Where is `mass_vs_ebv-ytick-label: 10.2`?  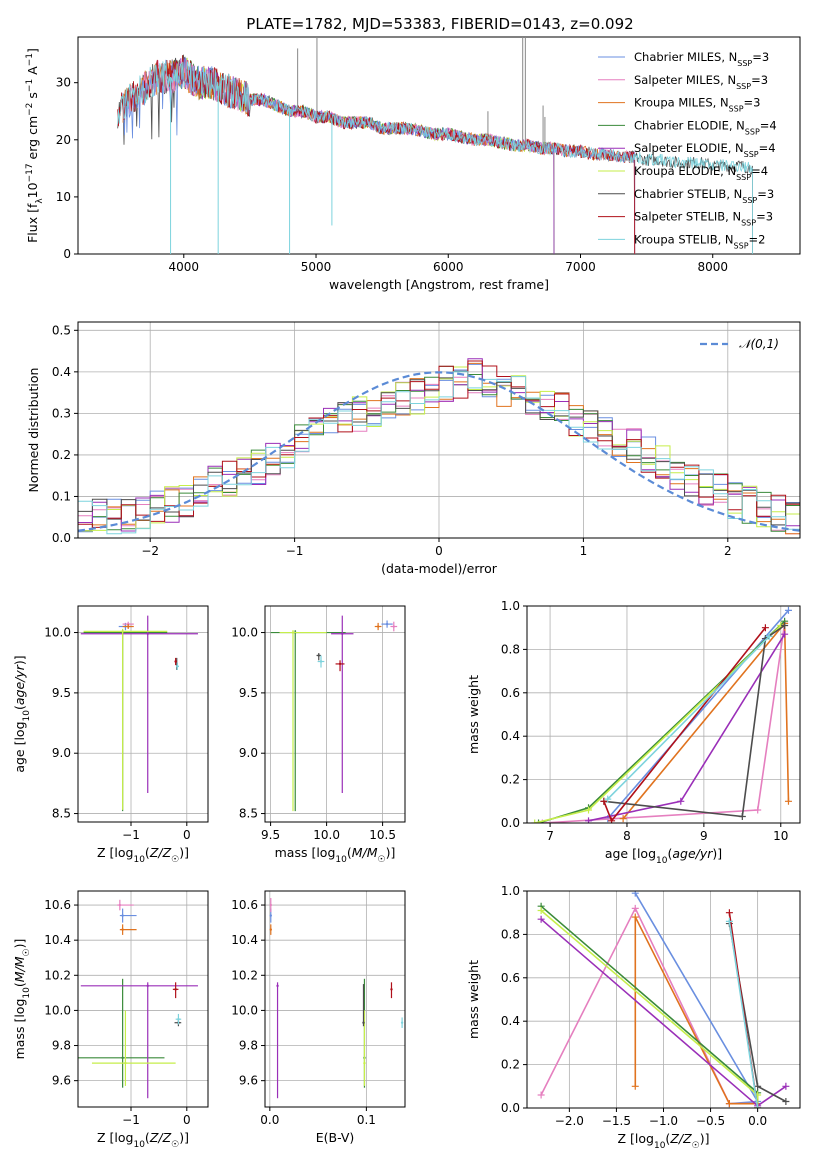
mass_vs_ebv-ytick-label: 10.2 is located at coordinates (244, 975).